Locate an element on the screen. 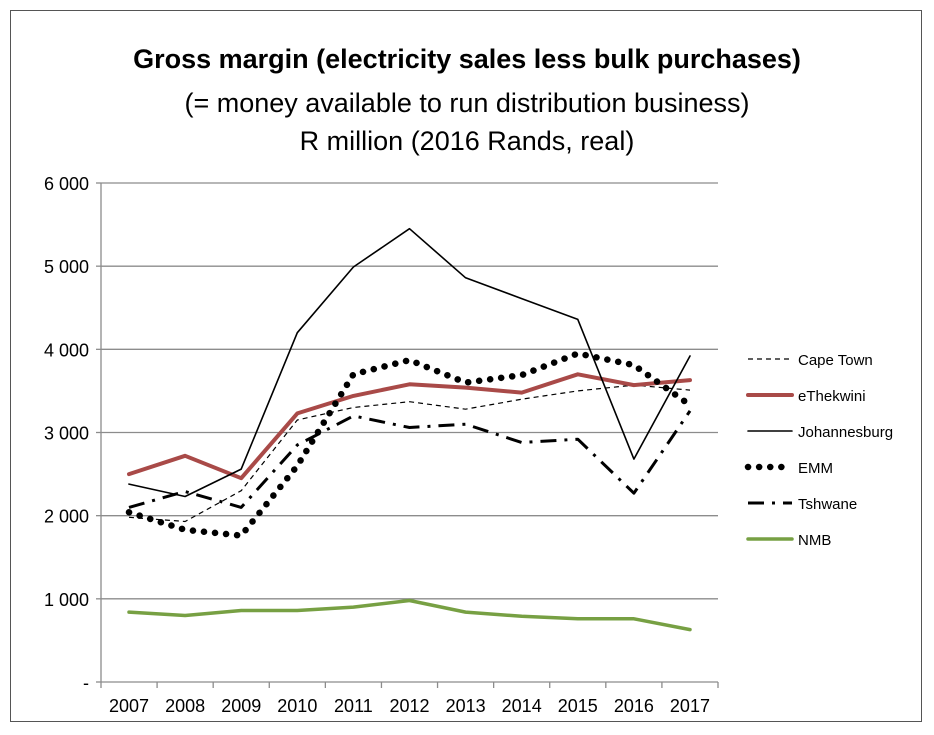  y-tick-label: 3 000 is located at coordinates (66, 434).